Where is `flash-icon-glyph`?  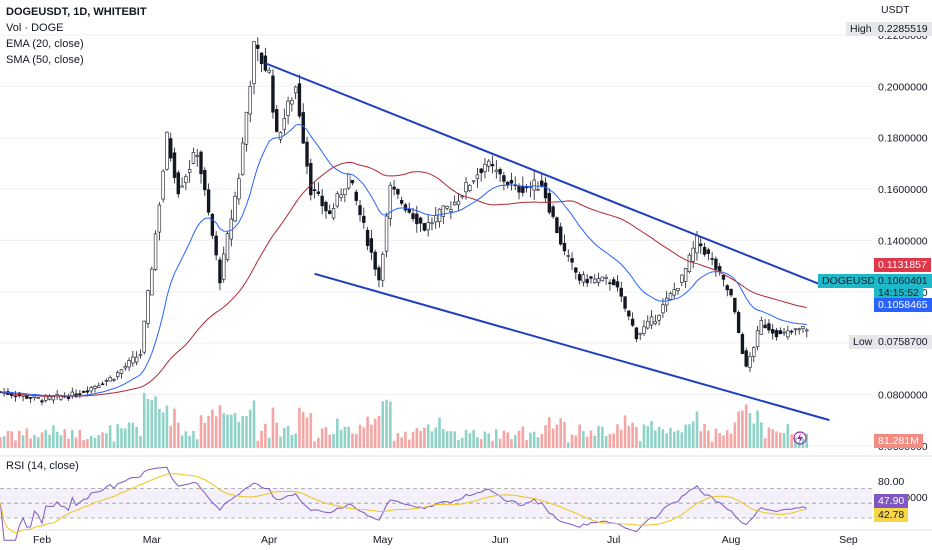
flash-icon-glyph is located at coordinates (800, 438).